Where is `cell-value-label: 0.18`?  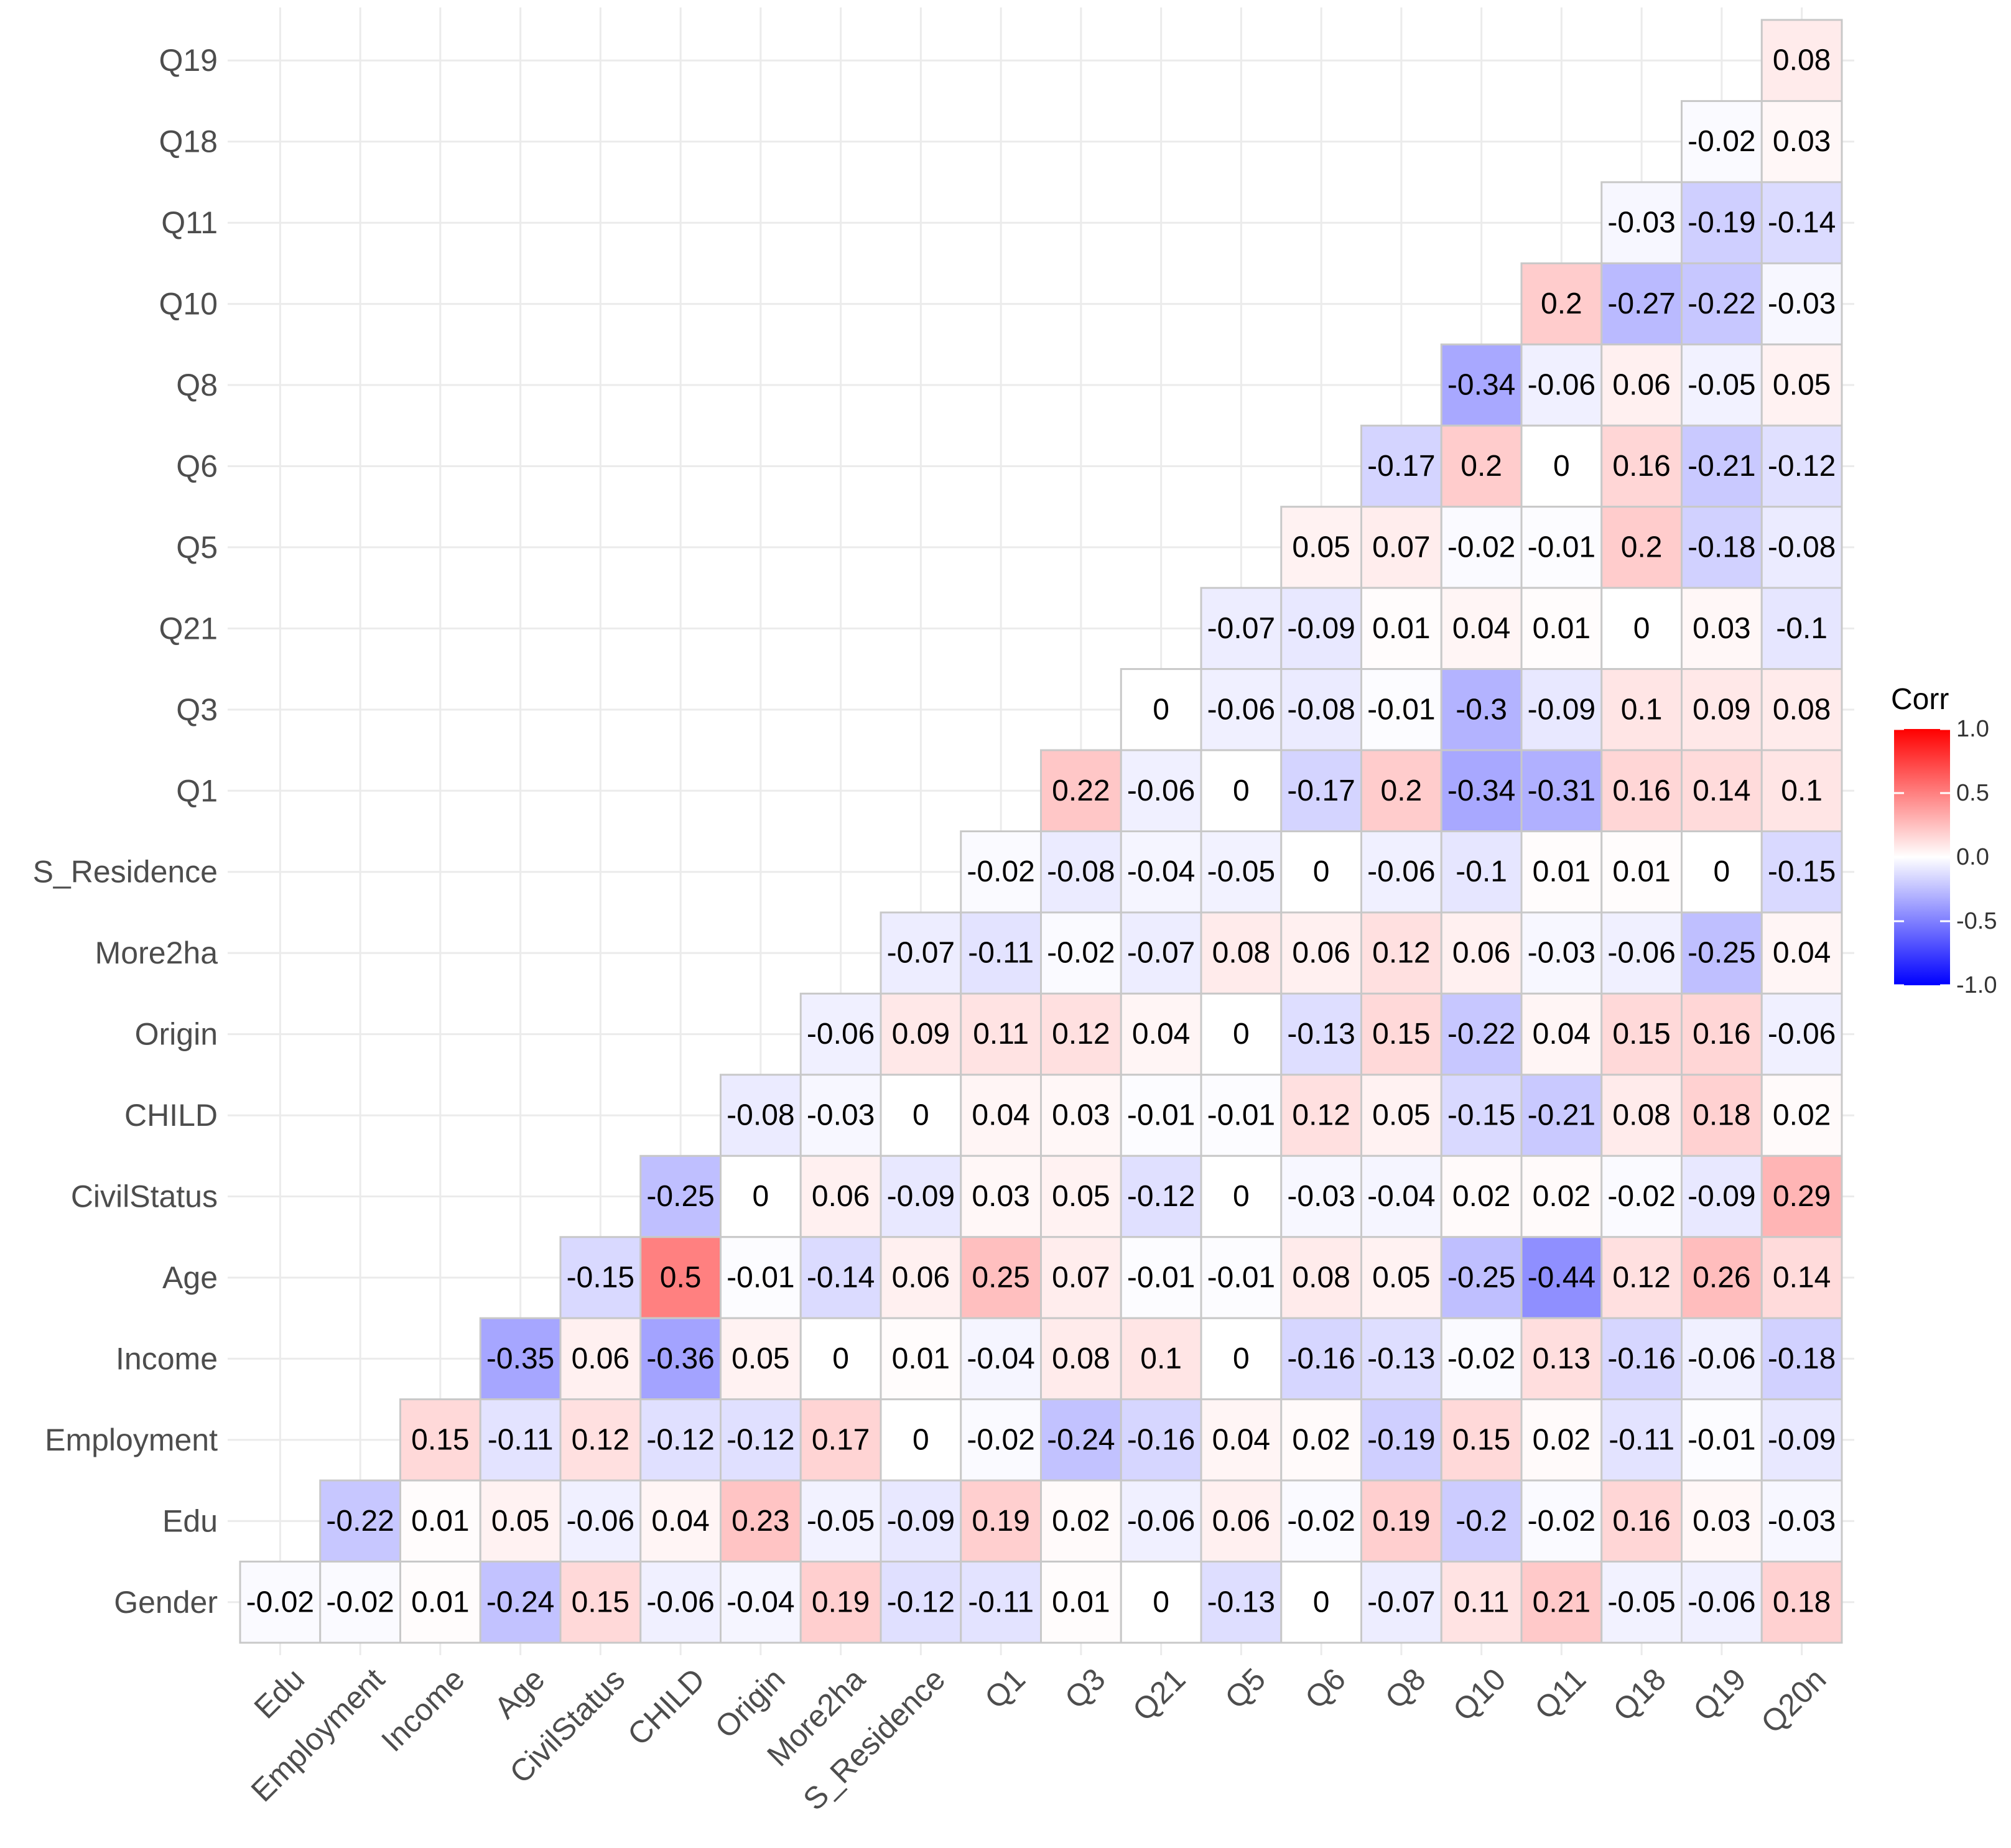
cell-value-label: 0.18 is located at coordinates (1721, 1115).